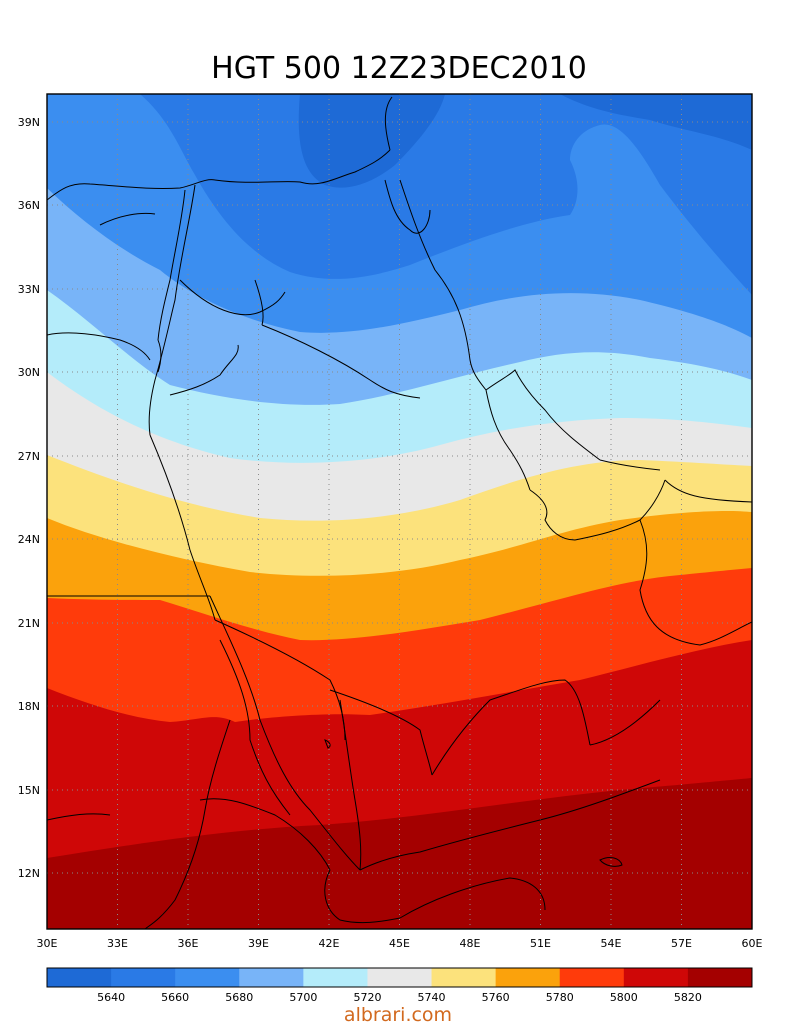 This screenshot has width=800, height=1024. Describe the element at coordinates (29, 122) in the screenshot. I see `lat-tick-label: 39N` at that location.